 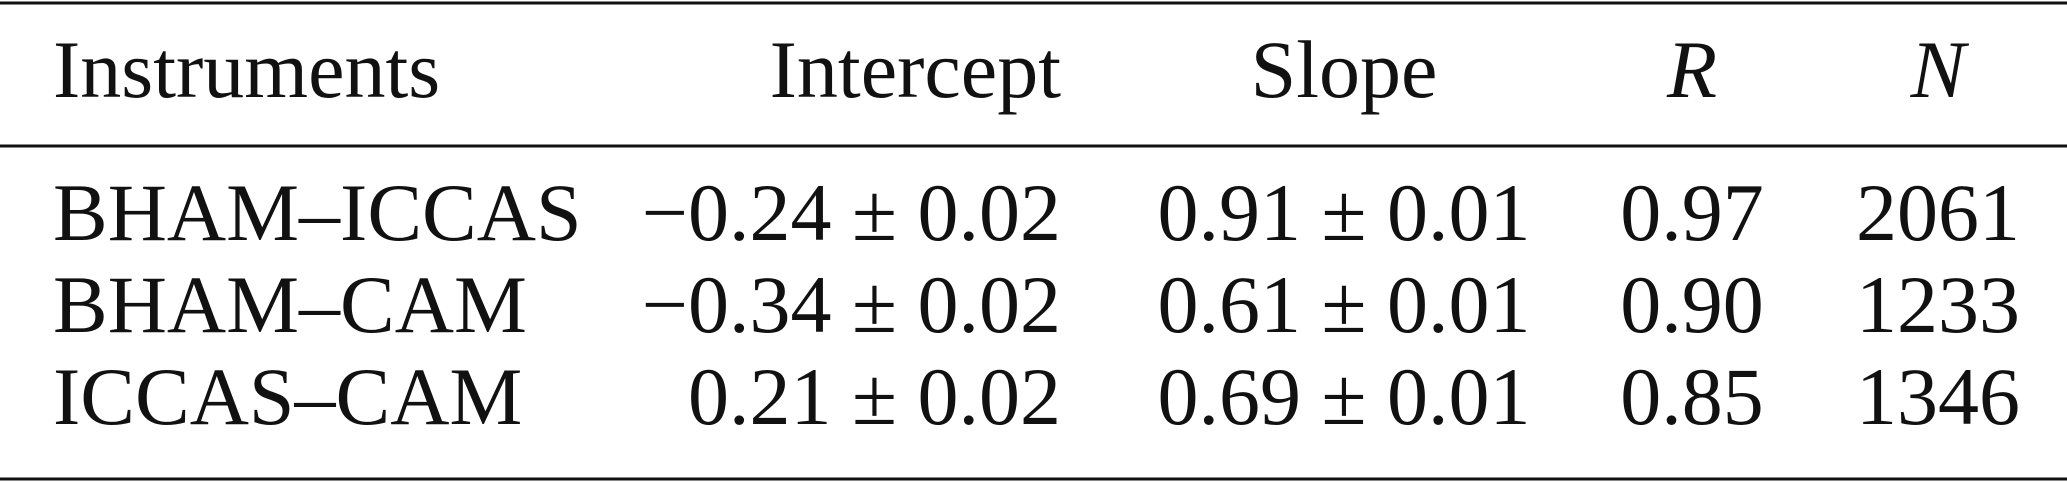 What do you see at coordinates (1344, 69) in the screenshot?
I see `header-cell: Slope` at bounding box center [1344, 69].